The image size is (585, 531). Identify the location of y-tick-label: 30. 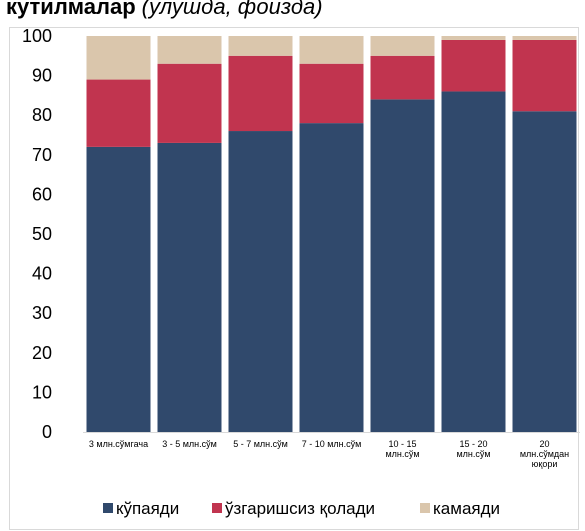
(42, 313).